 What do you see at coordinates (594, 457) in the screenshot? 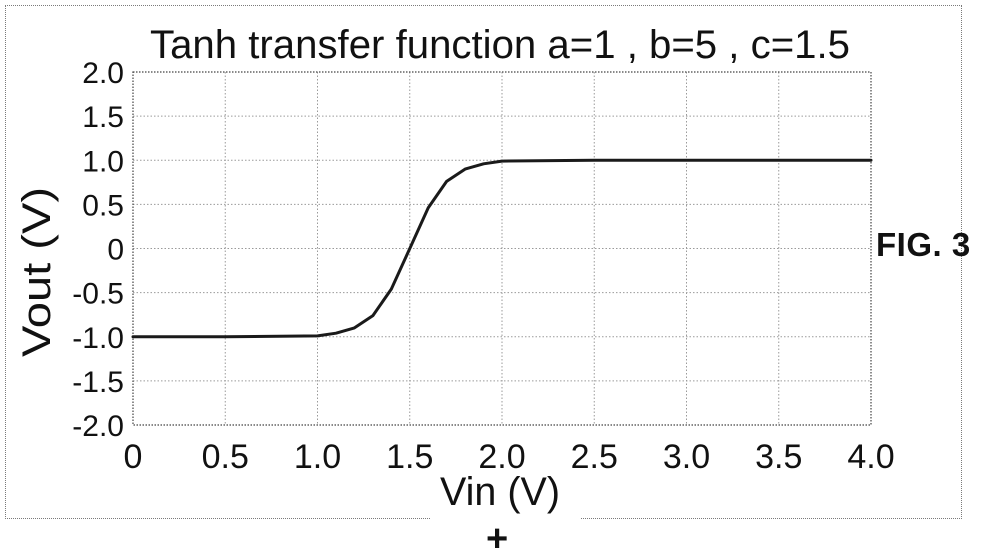
I see `x-tick-label: 2.5` at bounding box center [594, 457].